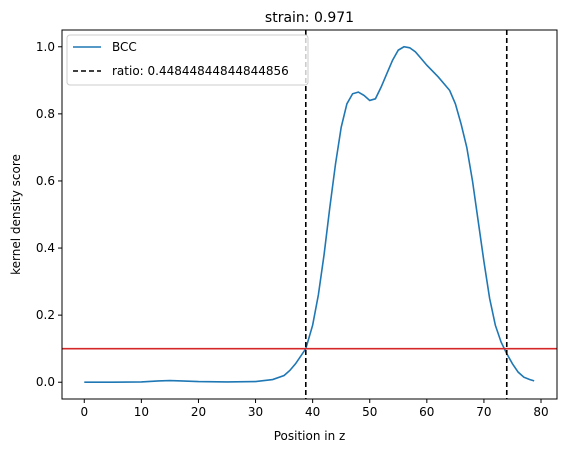  I want to click on x-tick-label: 20, so click(198, 412).